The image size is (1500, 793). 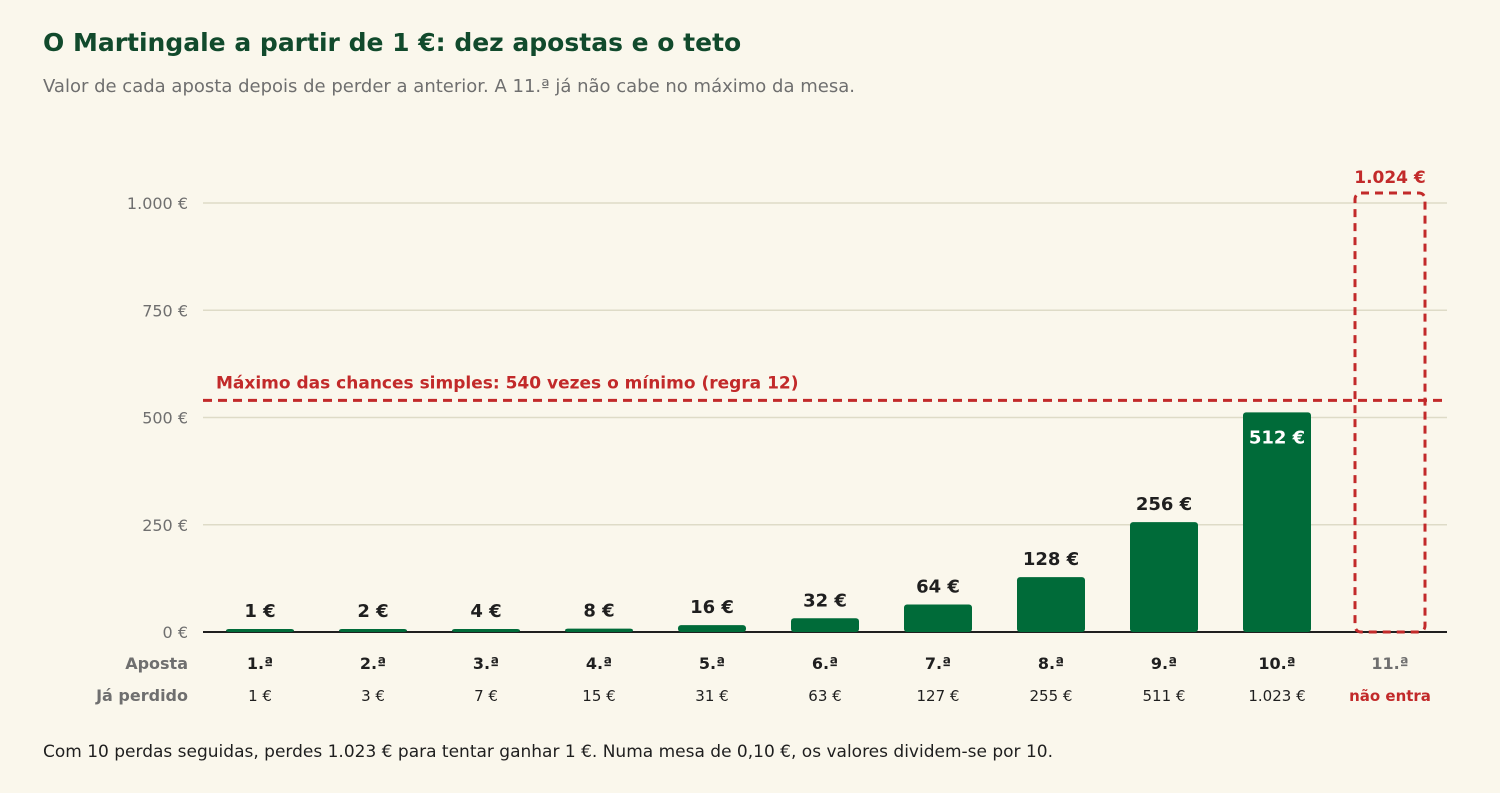 What do you see at coordinates (165, 310) in the screenshot?
I see `y-tick-label: 750 €` at bounding box center [165, 310].